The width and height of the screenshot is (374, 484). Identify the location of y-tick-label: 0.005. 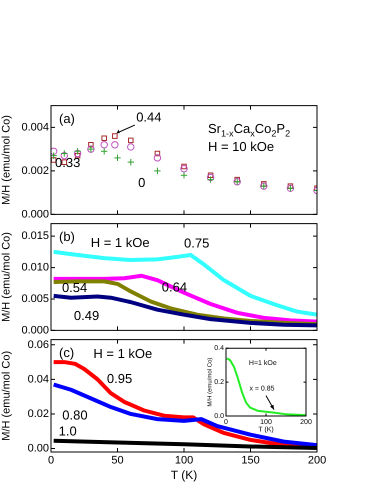
(35, 299).